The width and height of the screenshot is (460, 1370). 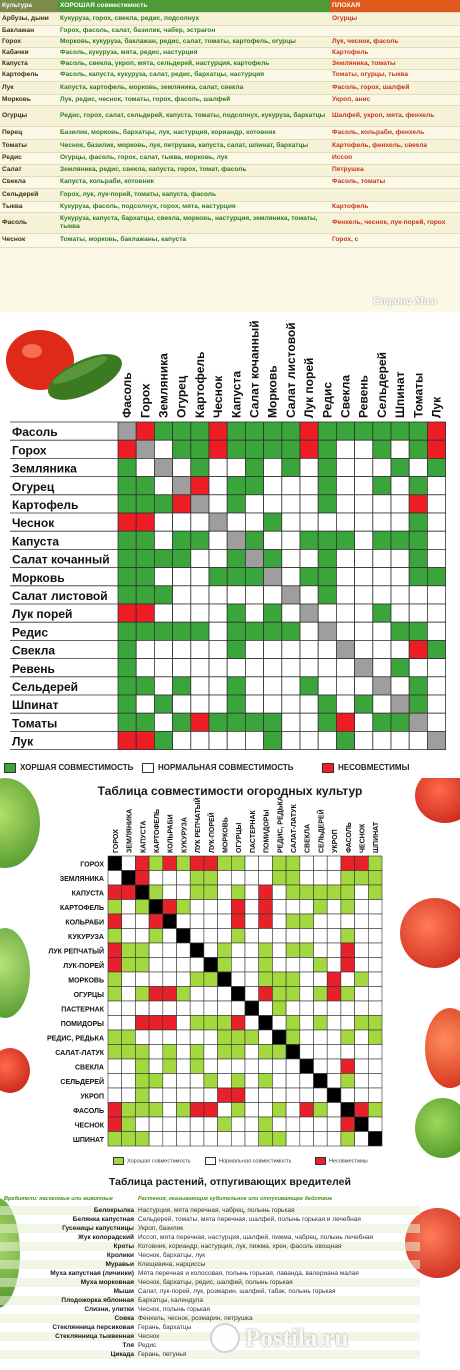 I want to click on grid2-row-label: ЗЕМЛЯНИКА, so click(x=82, y=879).